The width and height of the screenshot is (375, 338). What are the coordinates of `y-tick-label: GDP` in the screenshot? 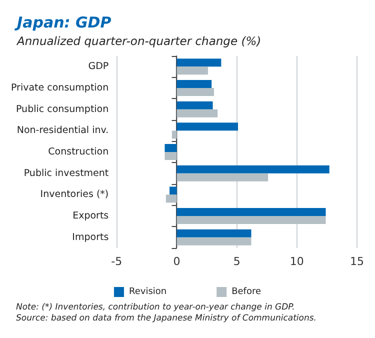 It's located at (98, 66).